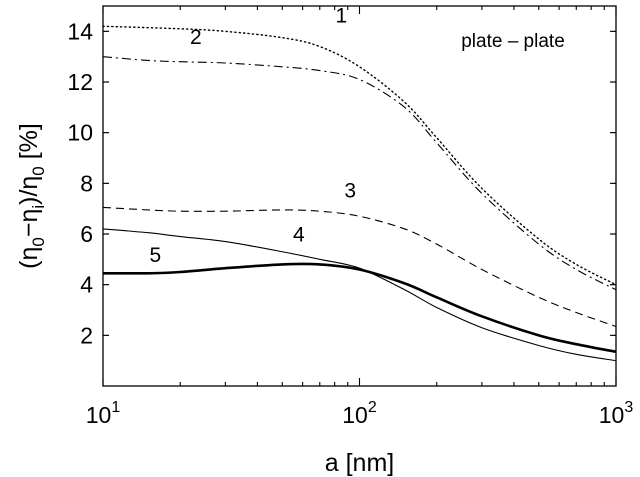 Image resolution: width=640 pixels, height=477 pixels. I want to click on x-tick-label: 10¹, so click(103, 413).